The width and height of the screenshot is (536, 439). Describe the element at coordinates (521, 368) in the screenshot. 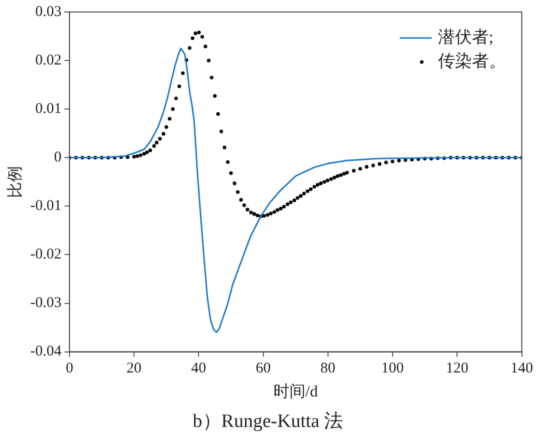

I see `x-tick-label: 140` at that location.